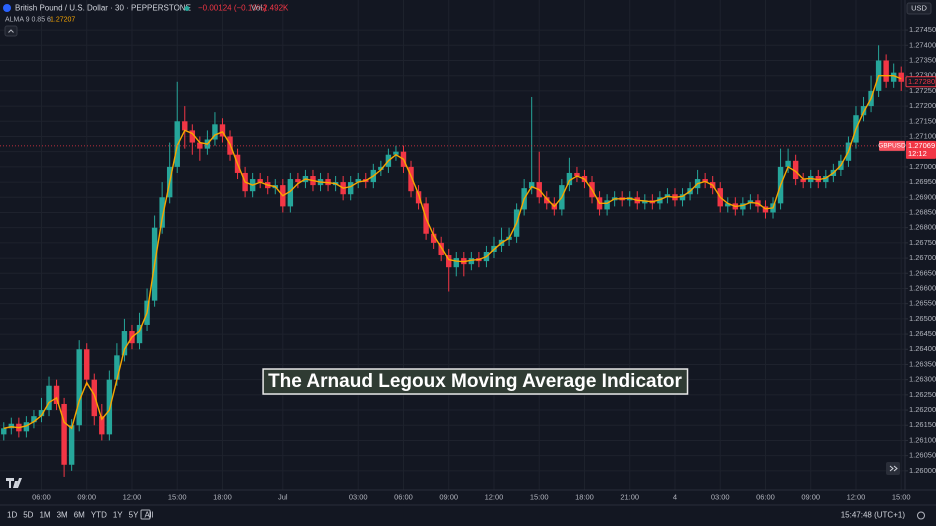  What do you see at coordinates (893, 468) in the screenshot?
I see `scroll-icon` at bounding box center [893, 468].